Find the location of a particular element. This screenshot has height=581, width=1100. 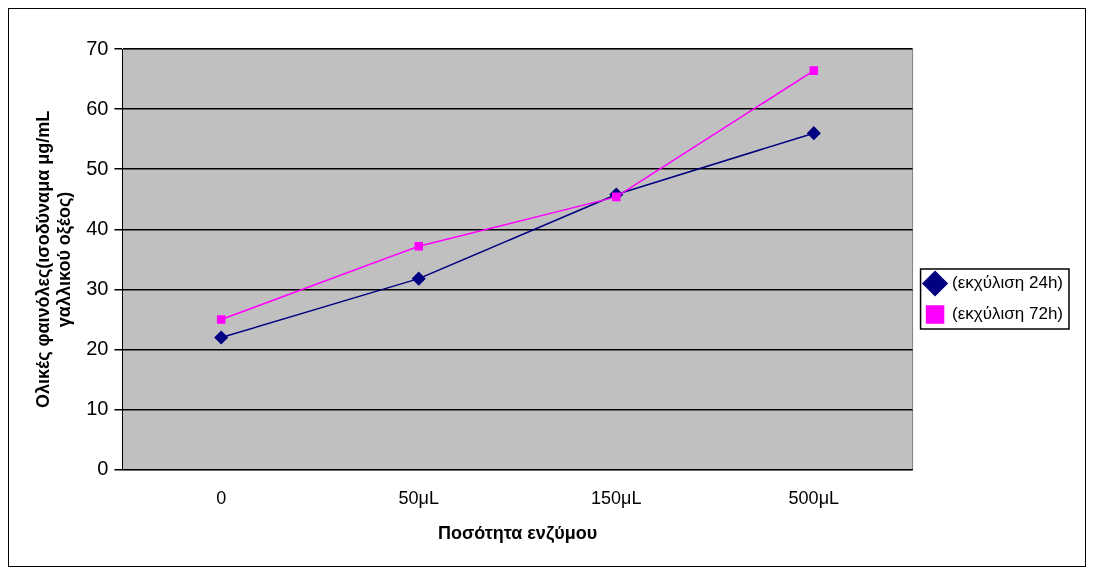

y-tick-label: 10 is located at coordinates (97, 408).